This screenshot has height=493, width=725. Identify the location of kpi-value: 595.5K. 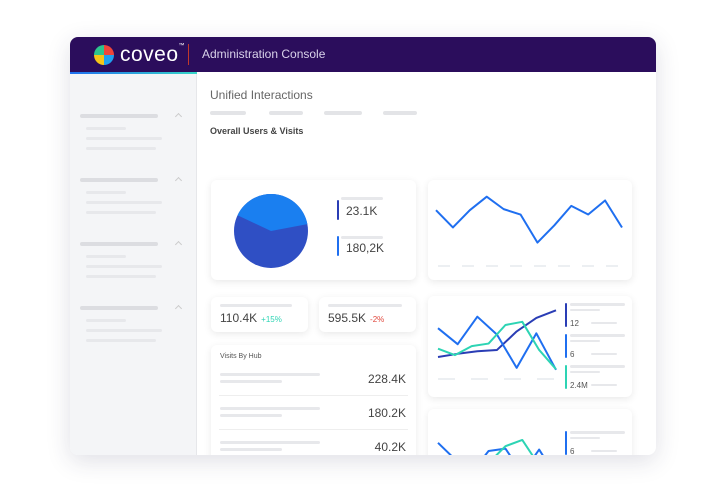
(347, 318).